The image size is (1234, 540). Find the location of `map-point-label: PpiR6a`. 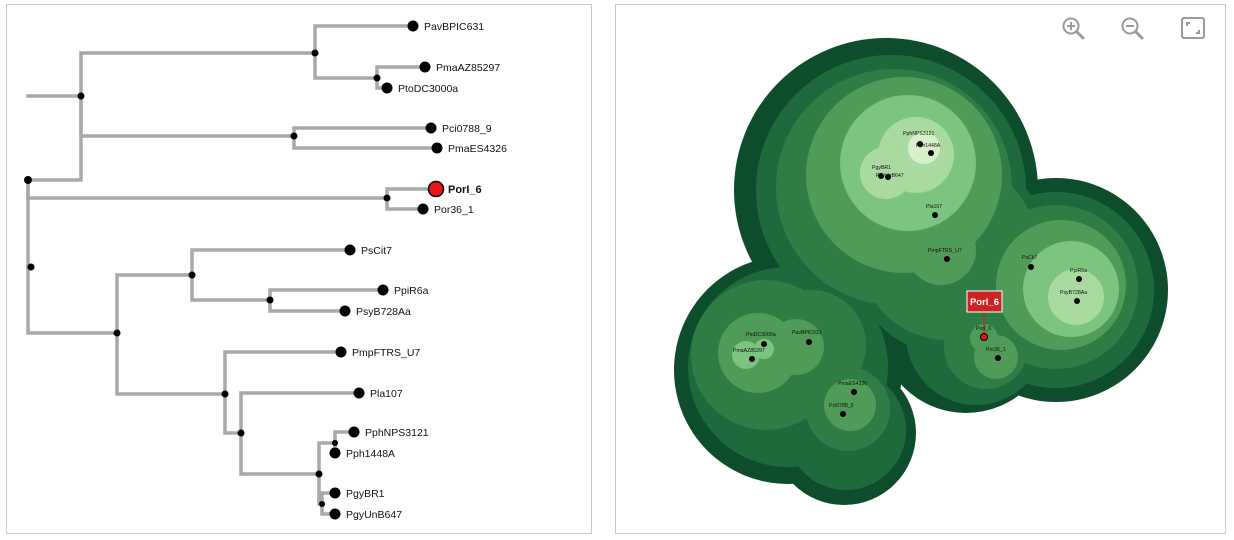

map-point-label: PpiR6a is located at coordinates (1078, 271).